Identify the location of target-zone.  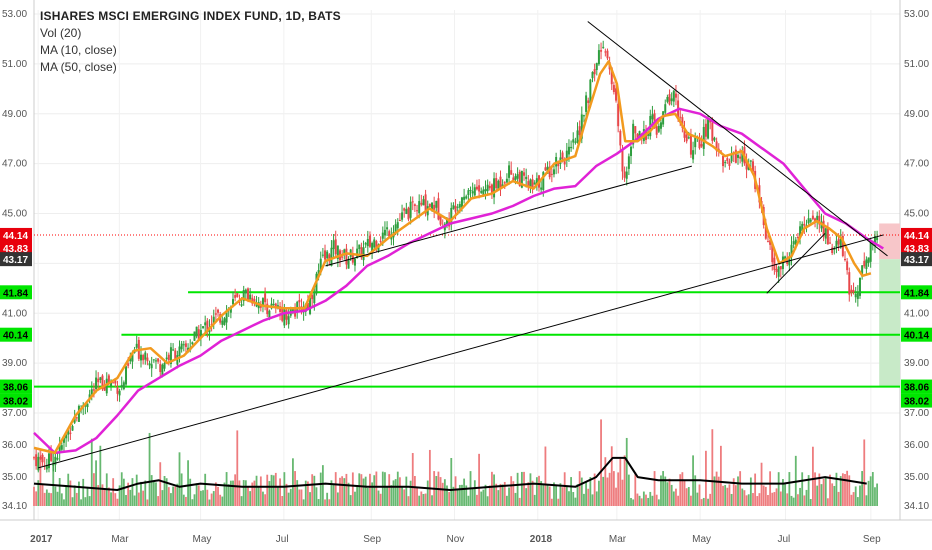
(889, 323).